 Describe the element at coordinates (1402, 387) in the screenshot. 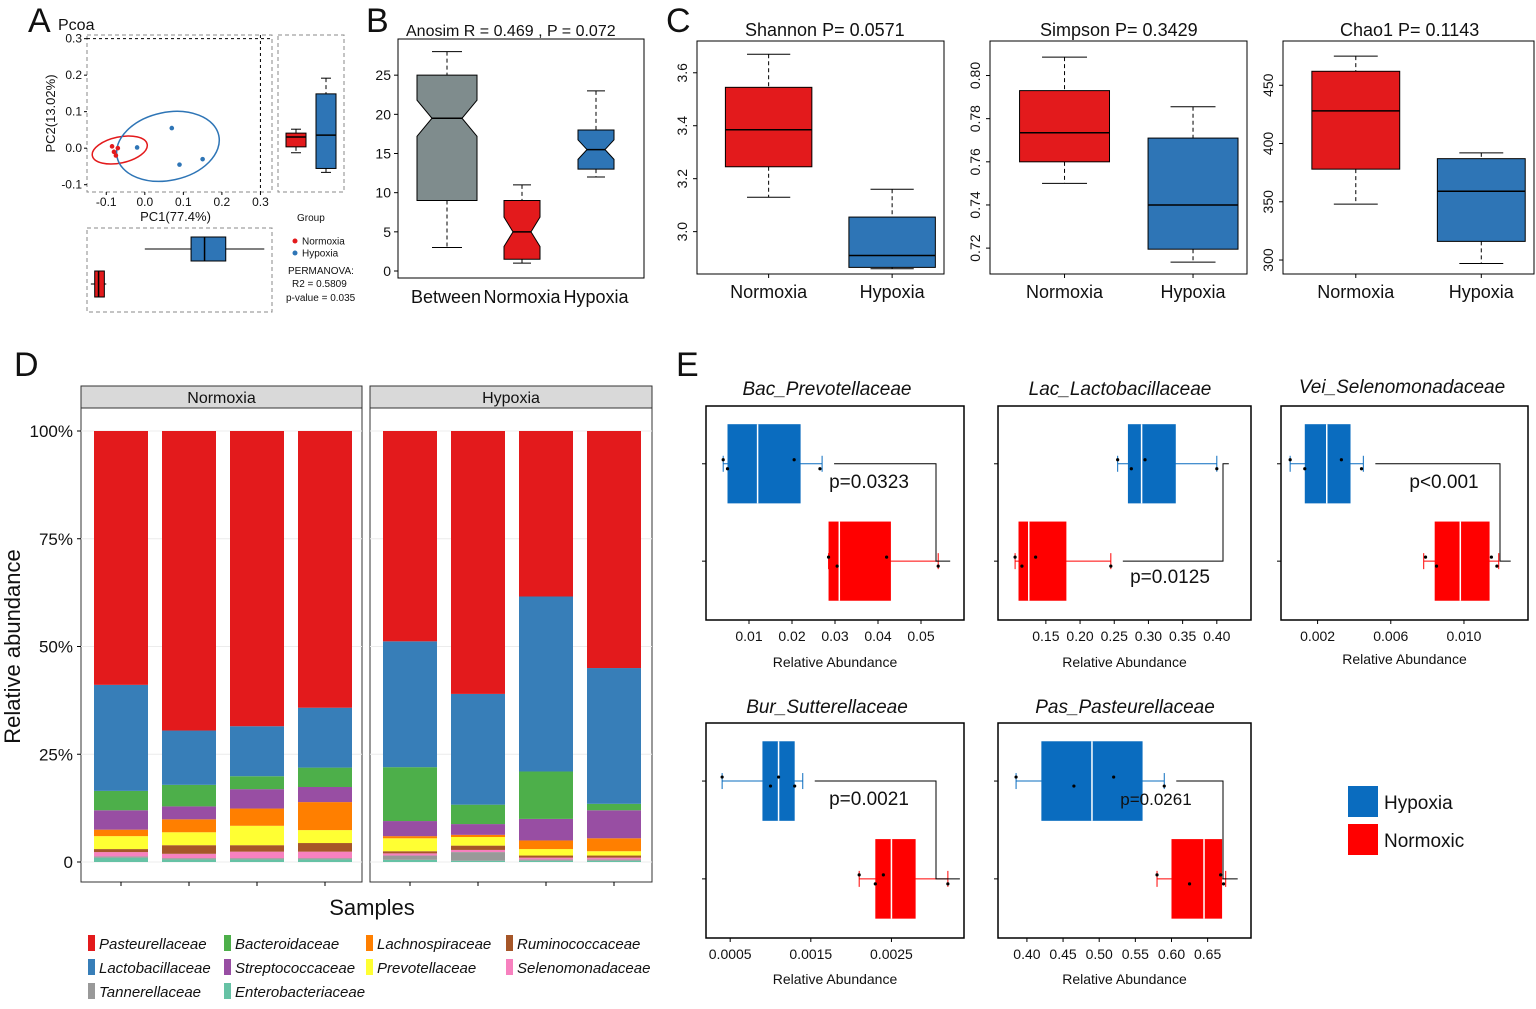

I see `family-panel-title: Vei_Selenomonadaceae` at that location.